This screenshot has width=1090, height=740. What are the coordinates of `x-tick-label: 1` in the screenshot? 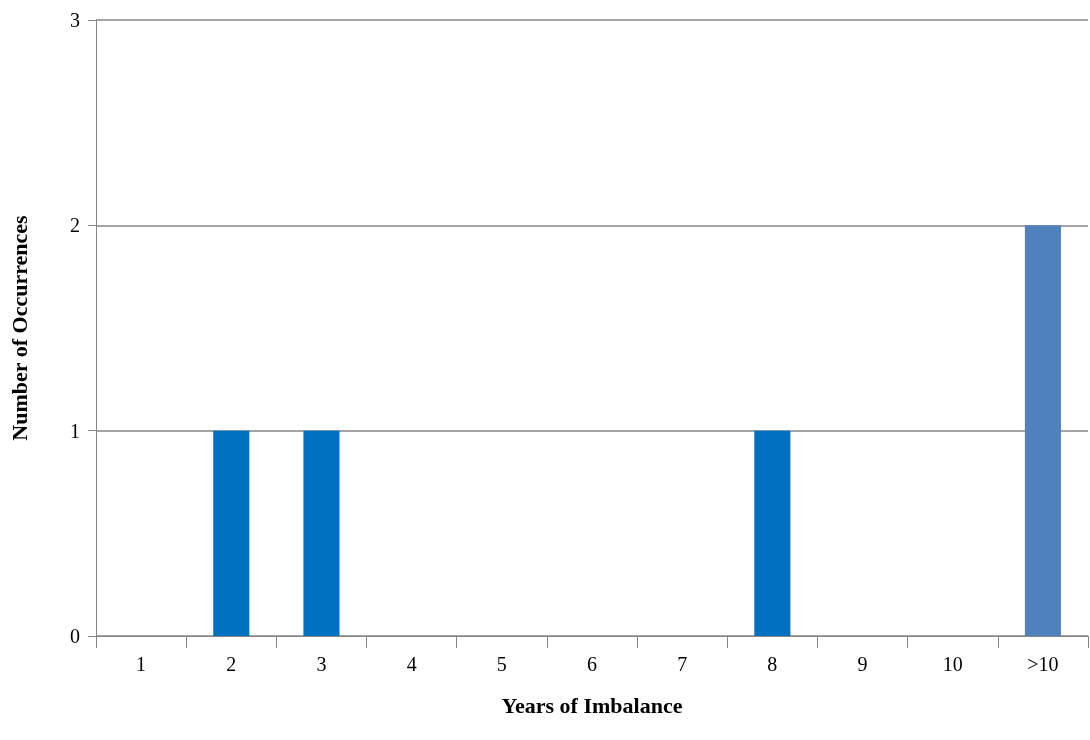 It's located at (141, 664).